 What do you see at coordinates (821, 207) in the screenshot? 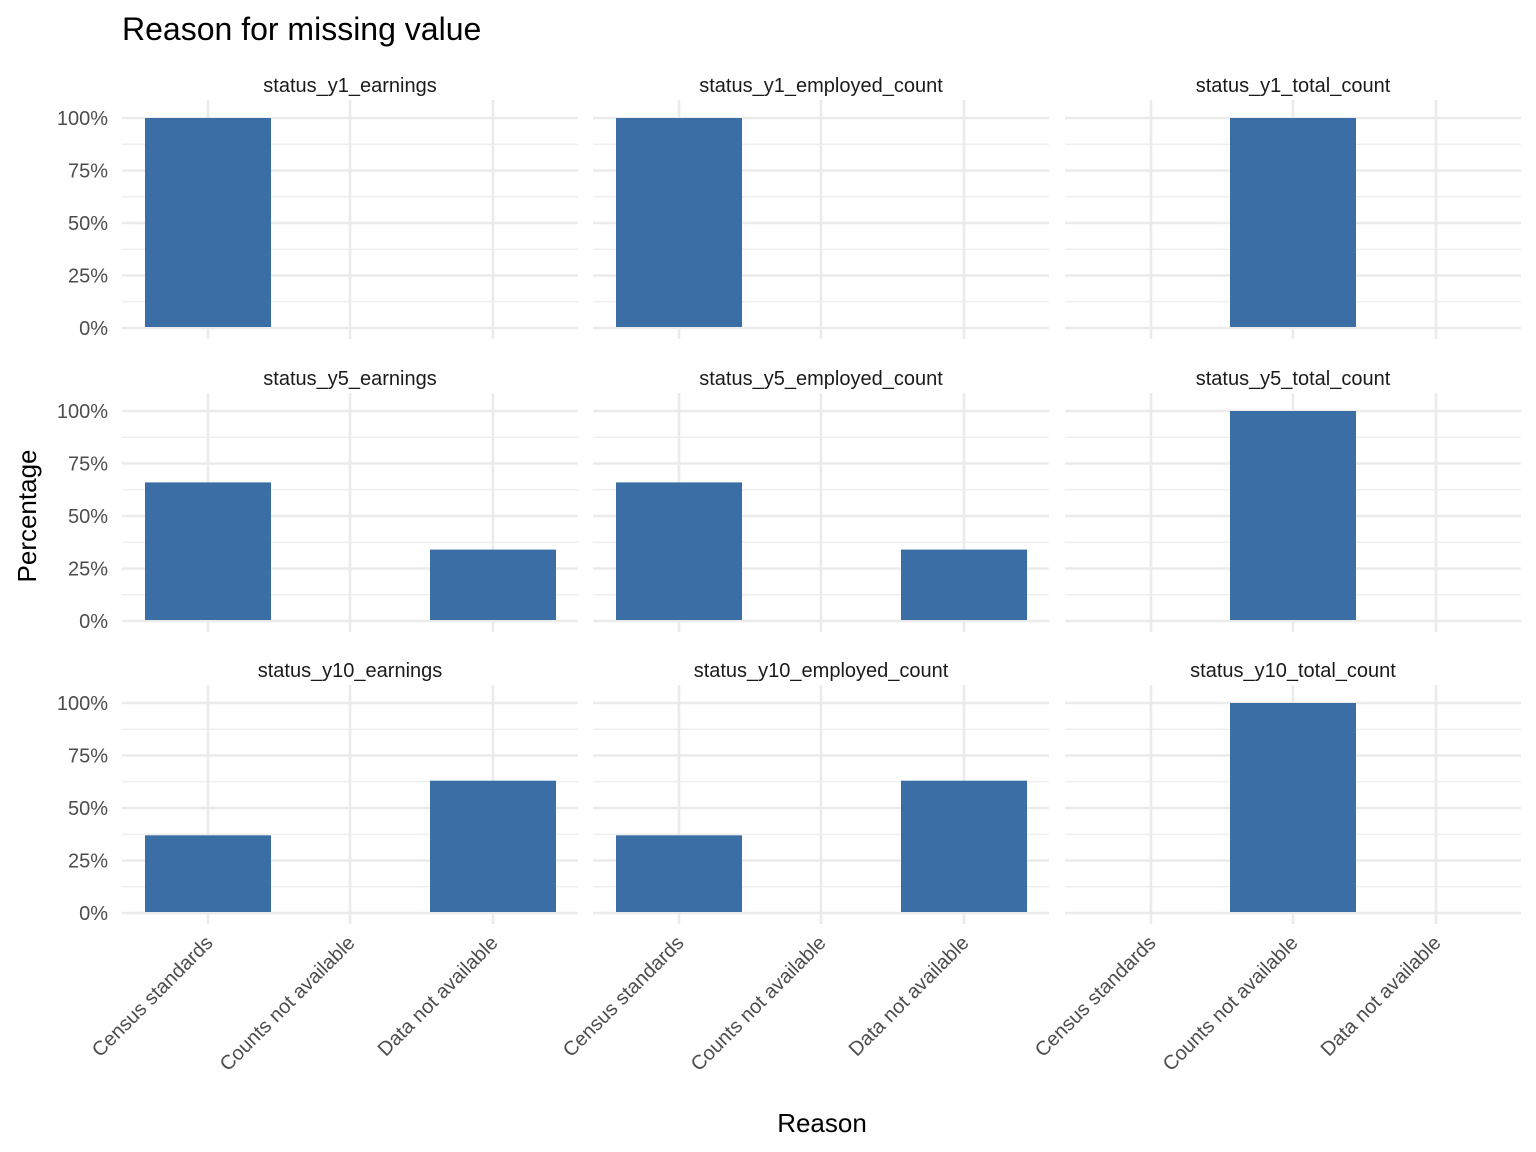
I see `facet-panel: status_y1_employed_count` at bounding box center [821, 207].